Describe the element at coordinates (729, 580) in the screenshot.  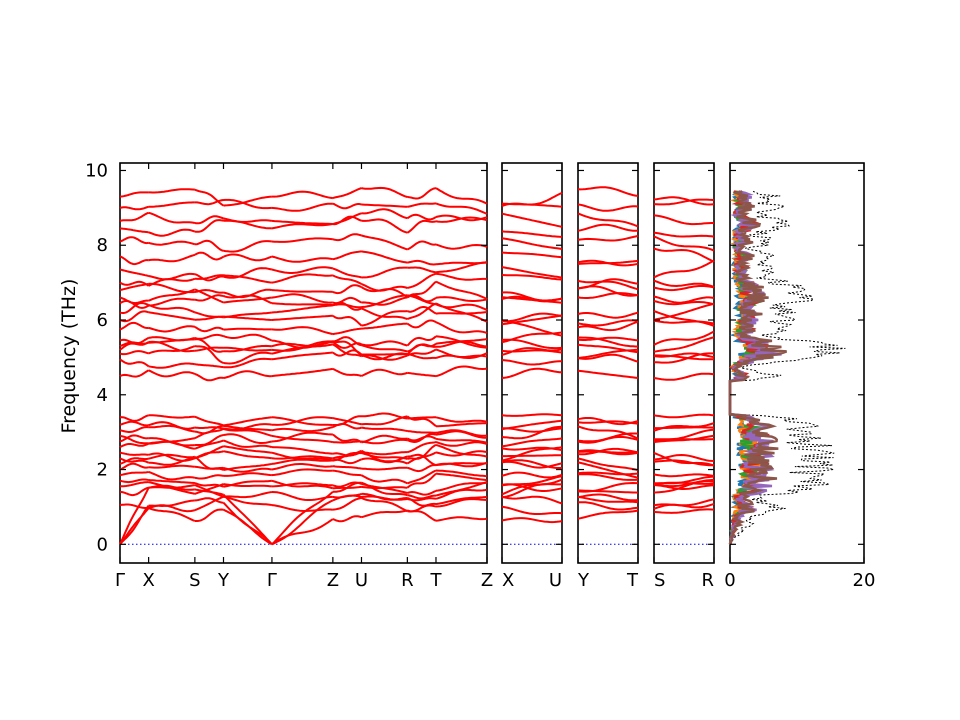
I see `dos-x-tick-label: 0` at that location.